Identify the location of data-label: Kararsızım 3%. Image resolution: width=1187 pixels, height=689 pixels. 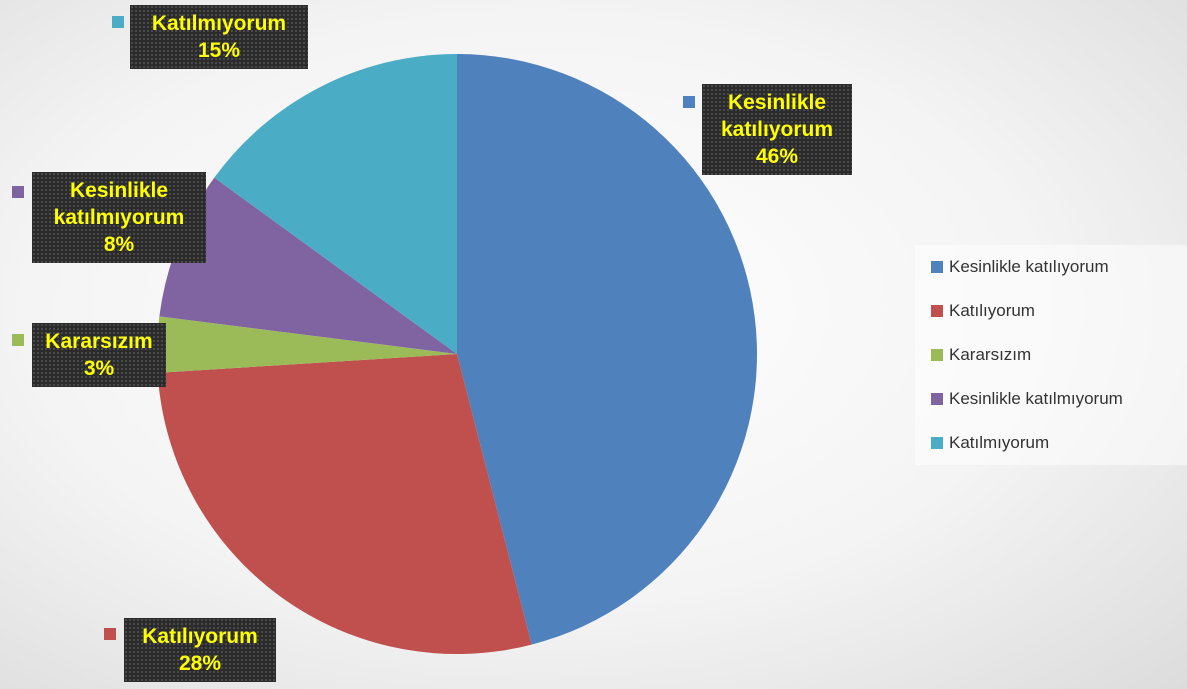
(99, 355).